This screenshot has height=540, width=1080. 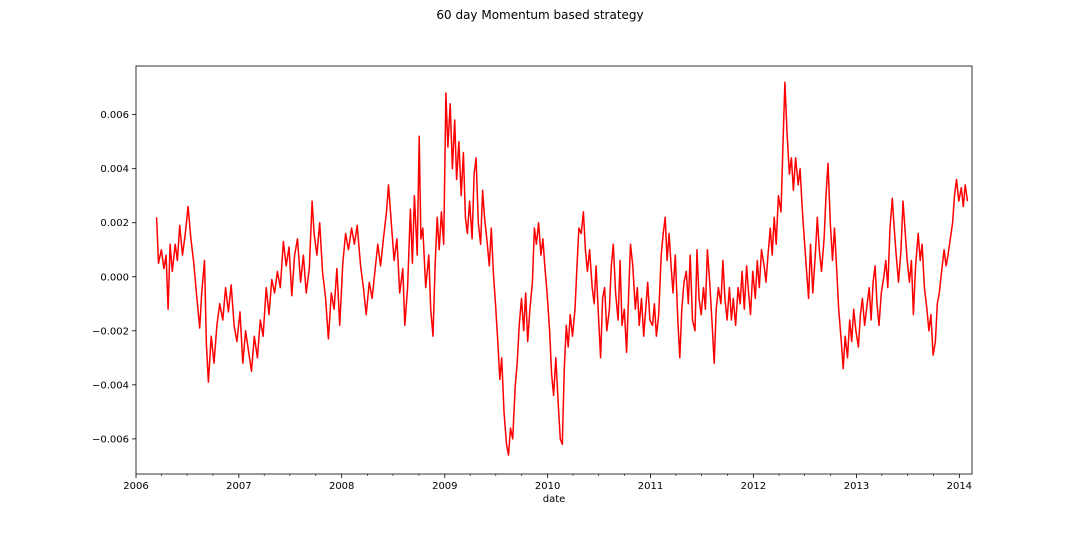 What do you see at coordinates (444, 486) in the screenshot?
I see `x-tick-label: 2009` at bounding box center [444, 486].